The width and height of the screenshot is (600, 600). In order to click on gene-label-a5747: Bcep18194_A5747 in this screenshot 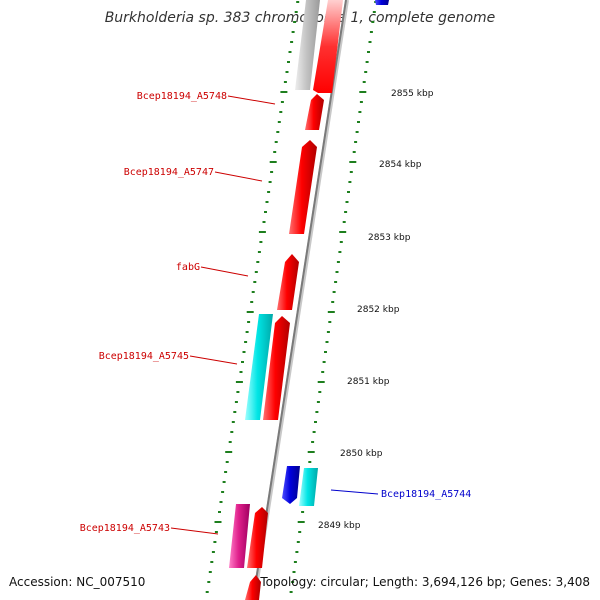, I will do `click(169, 172)`.